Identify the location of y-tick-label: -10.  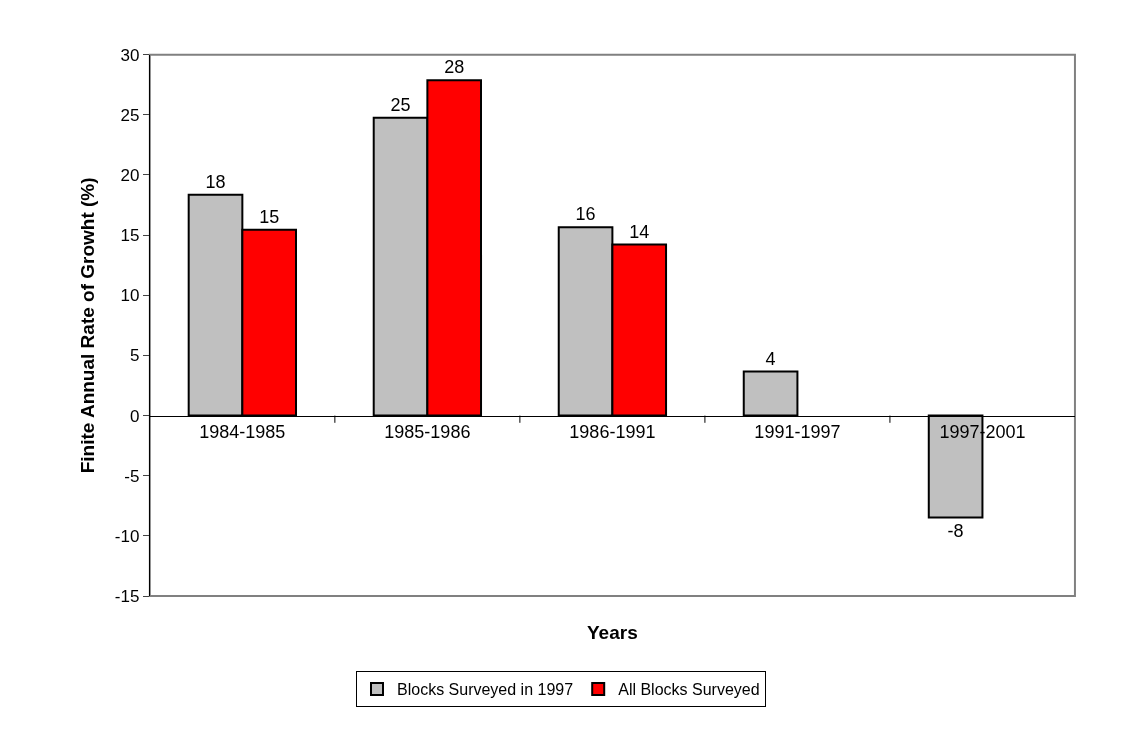
(127, 536).